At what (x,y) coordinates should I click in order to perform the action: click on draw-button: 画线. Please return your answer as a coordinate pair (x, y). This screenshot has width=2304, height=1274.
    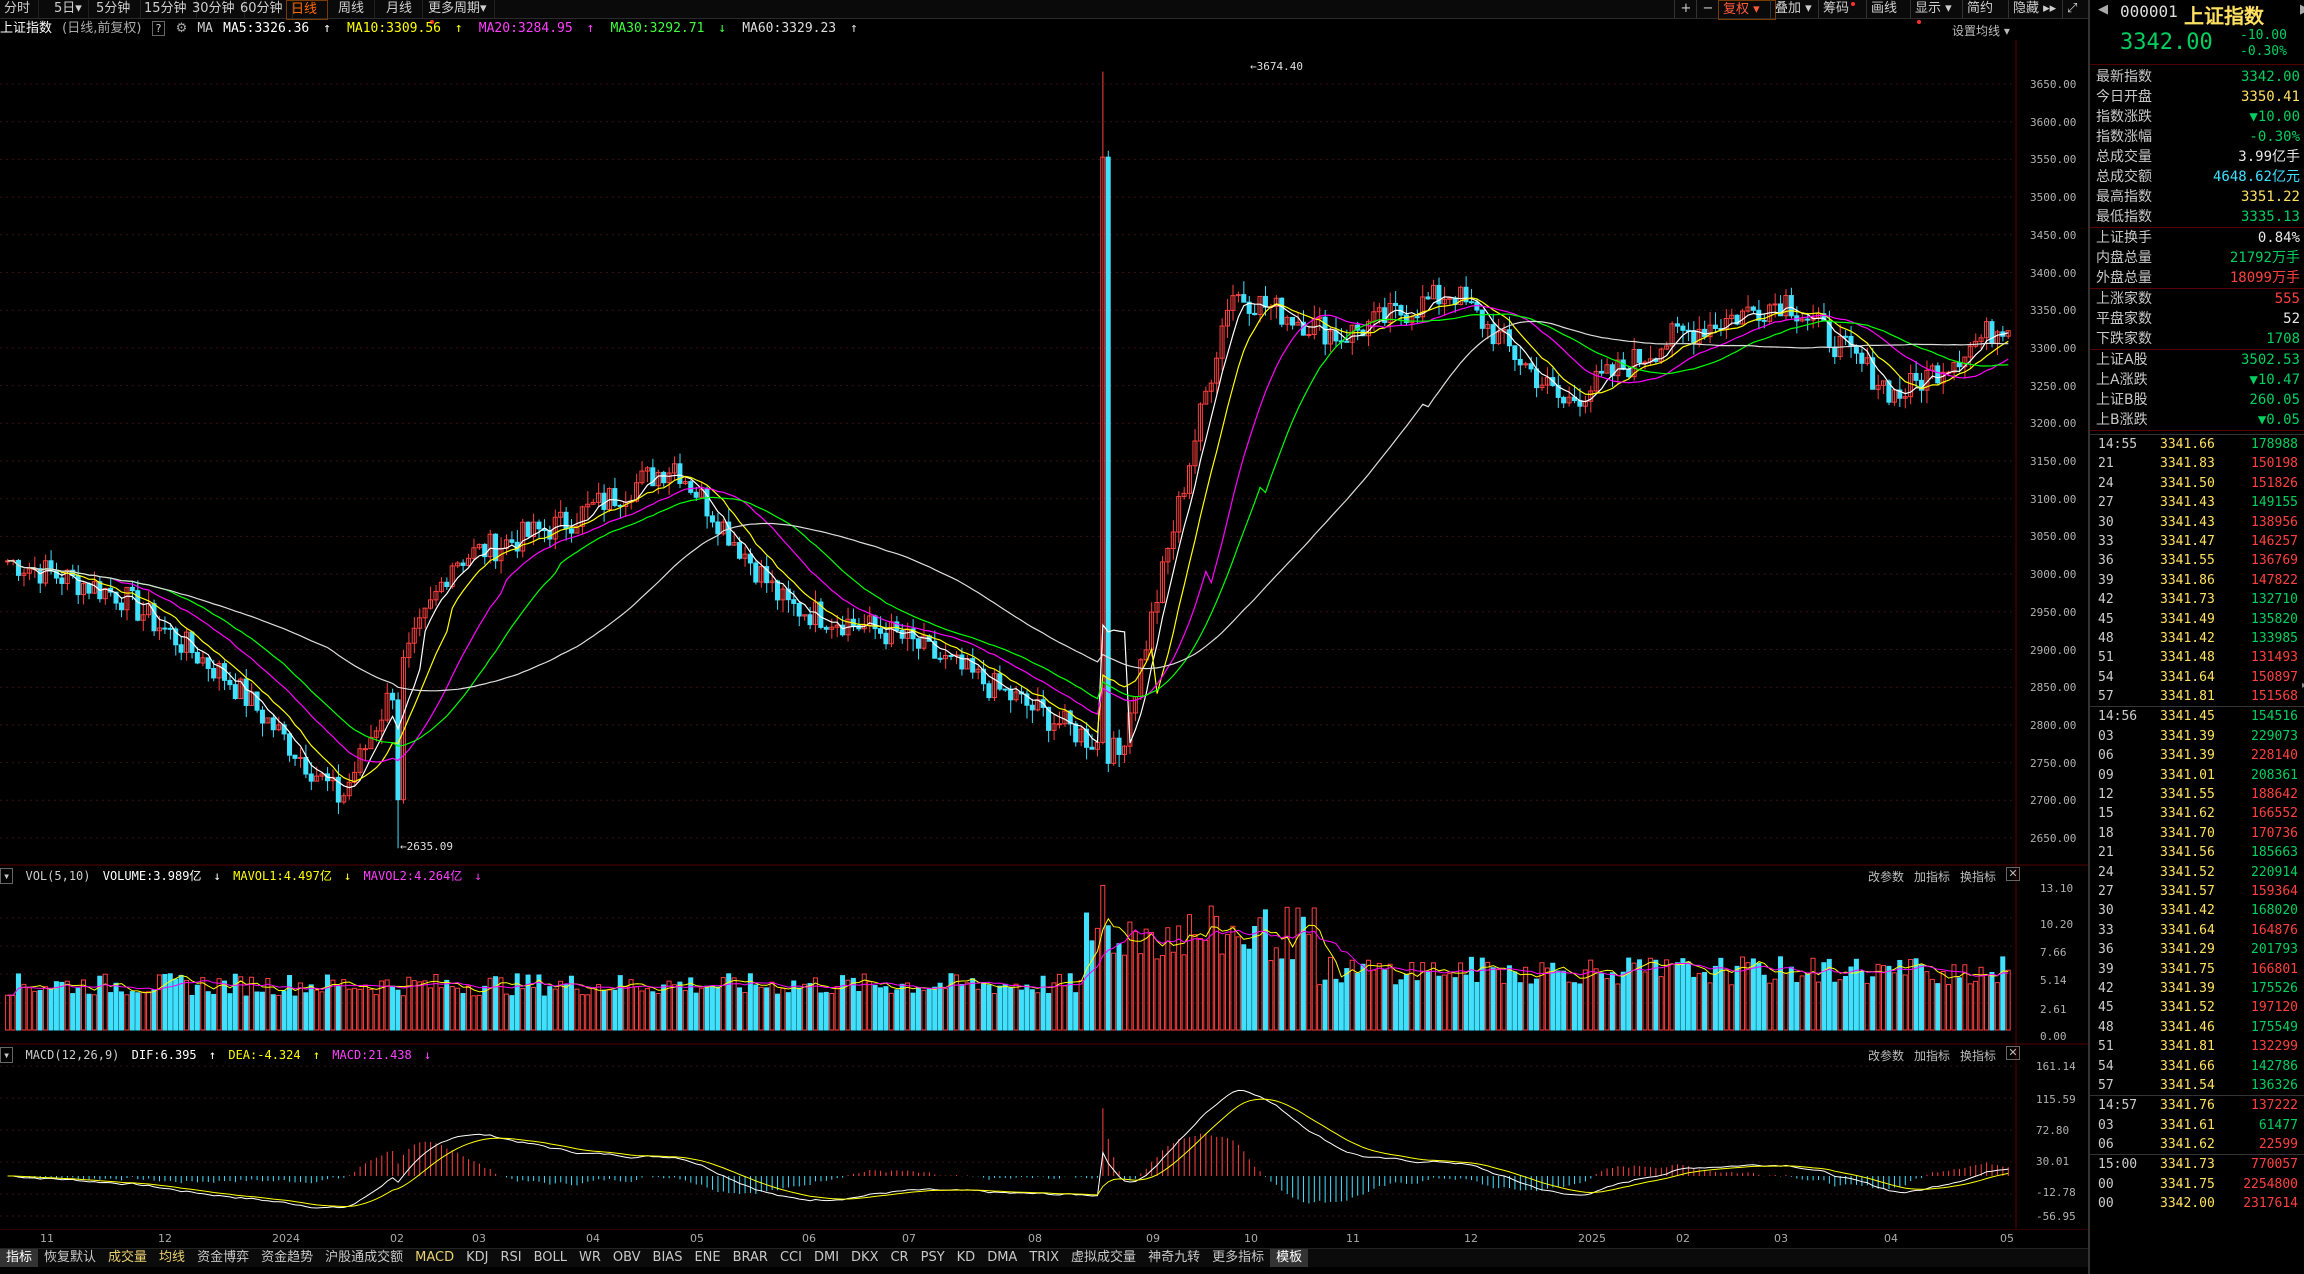
    Looking at the image, I should click on (1887, 9).